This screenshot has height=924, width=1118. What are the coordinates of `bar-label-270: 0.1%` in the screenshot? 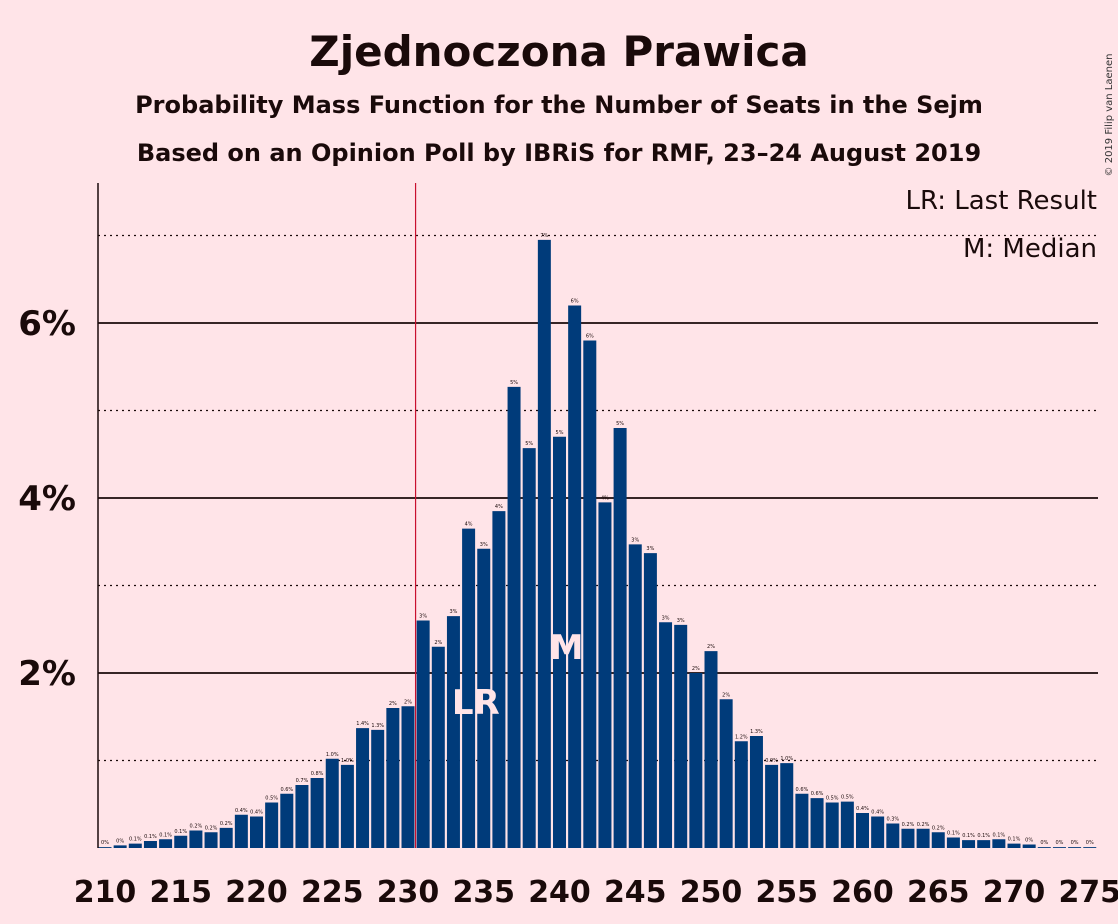 It's located at (1014, 840).